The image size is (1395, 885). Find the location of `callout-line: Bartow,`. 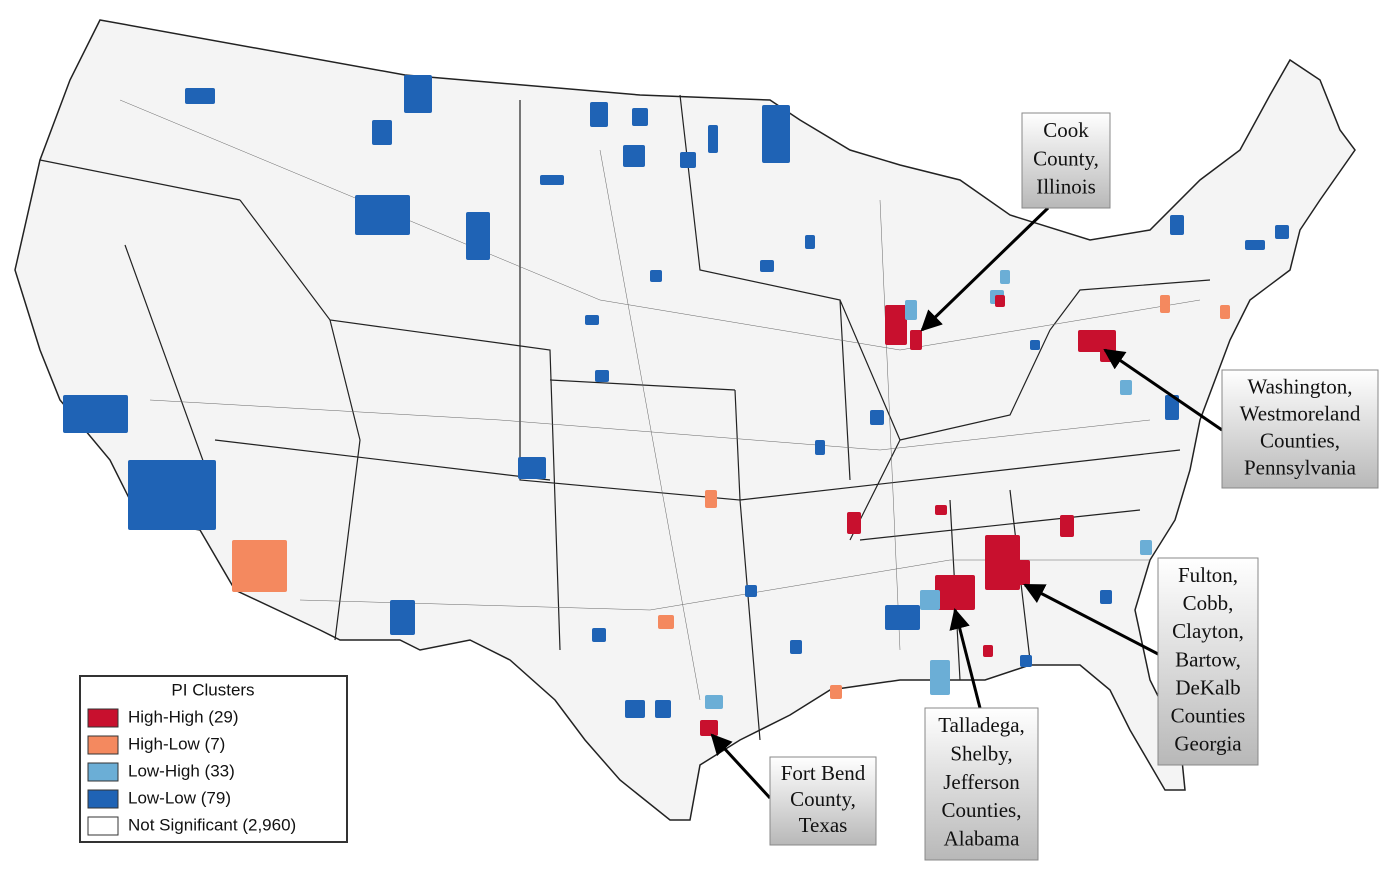

callout-line: Bartow, is located at coordinates (1208, 659).